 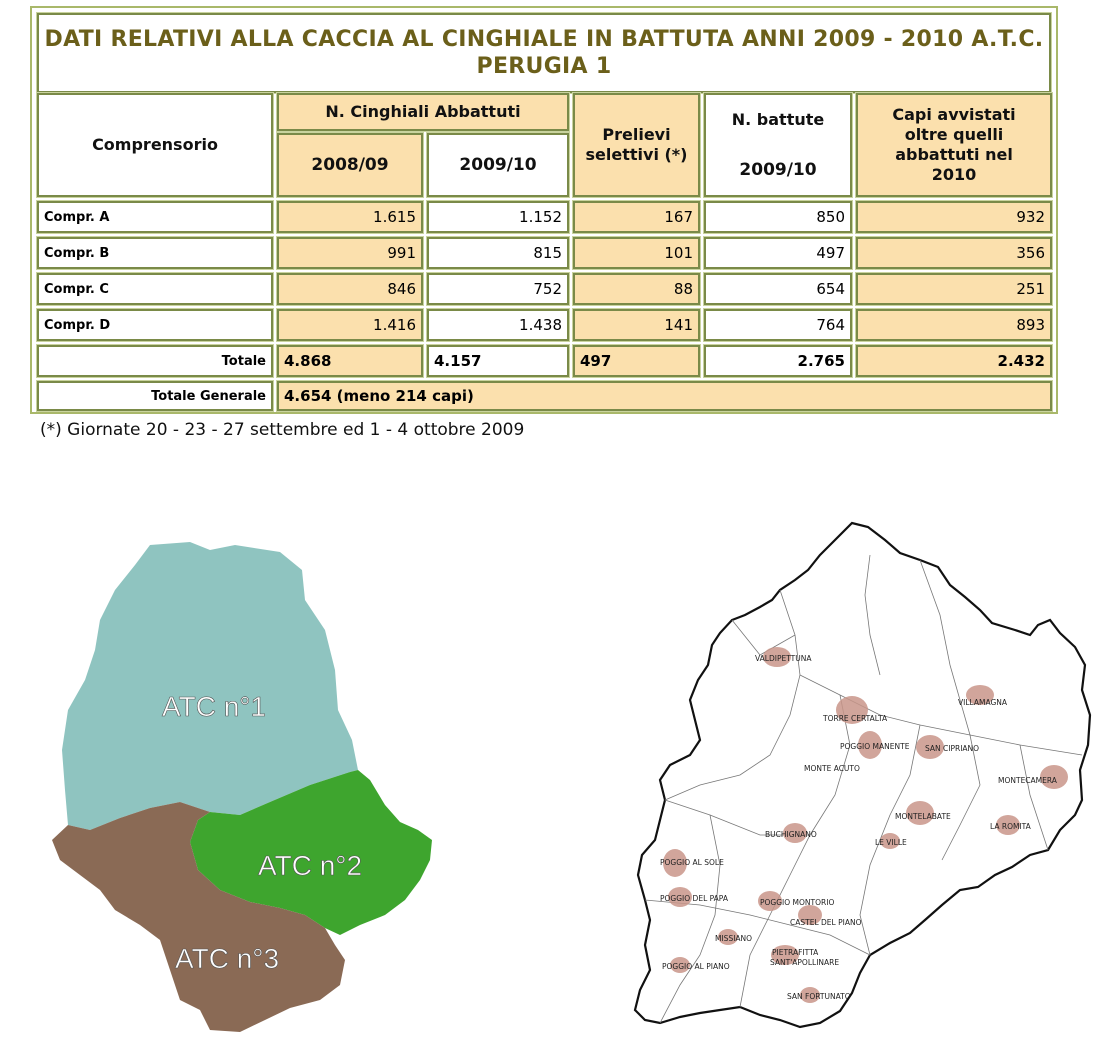 What do you see at coordinates (694, 898) in the screenshot?
I see `place-label: POGGIO DEL PAPA` at bounding box center [694, 898].